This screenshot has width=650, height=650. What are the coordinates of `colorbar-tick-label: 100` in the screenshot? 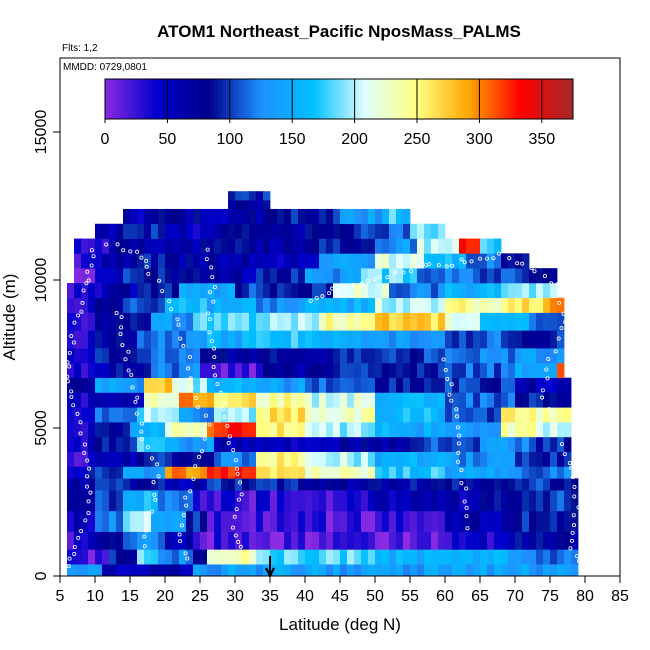 It's located at (229, 139).